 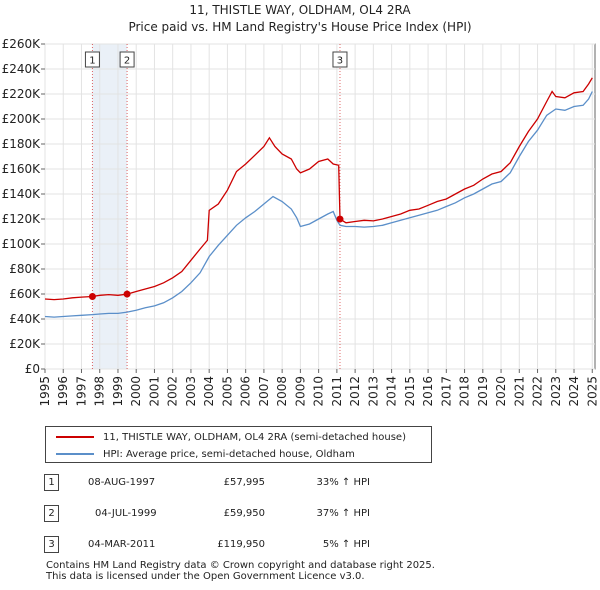 I want to click on x-tick-label: 2014, so click(x=392, y=391).